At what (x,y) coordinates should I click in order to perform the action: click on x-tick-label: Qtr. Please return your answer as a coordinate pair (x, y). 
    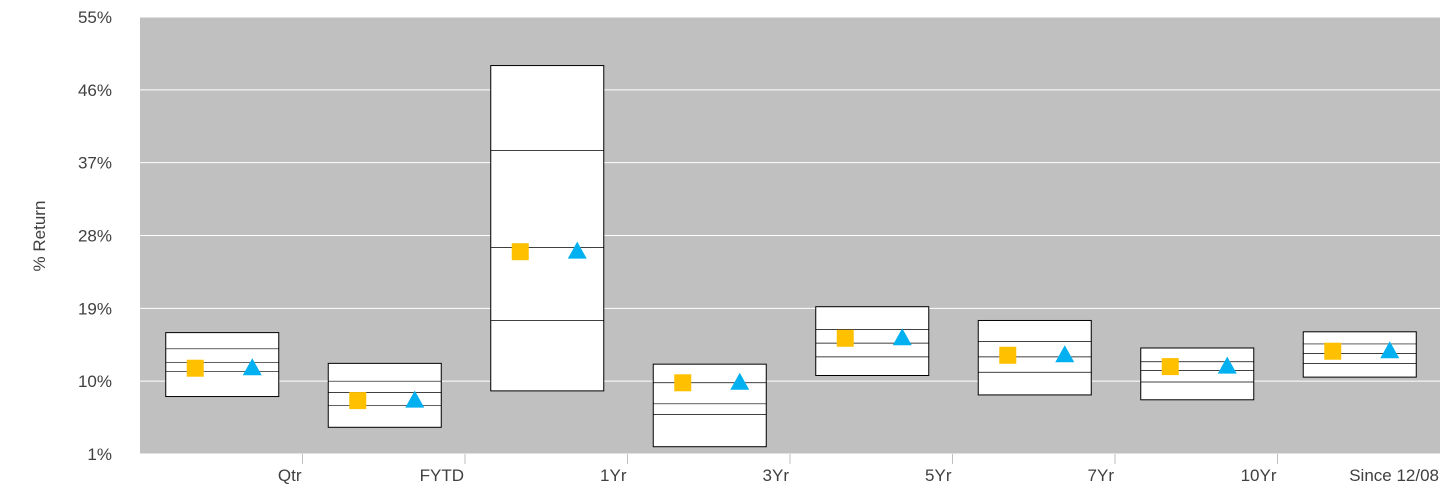
    Looking at the image, I should click on (290, 475).